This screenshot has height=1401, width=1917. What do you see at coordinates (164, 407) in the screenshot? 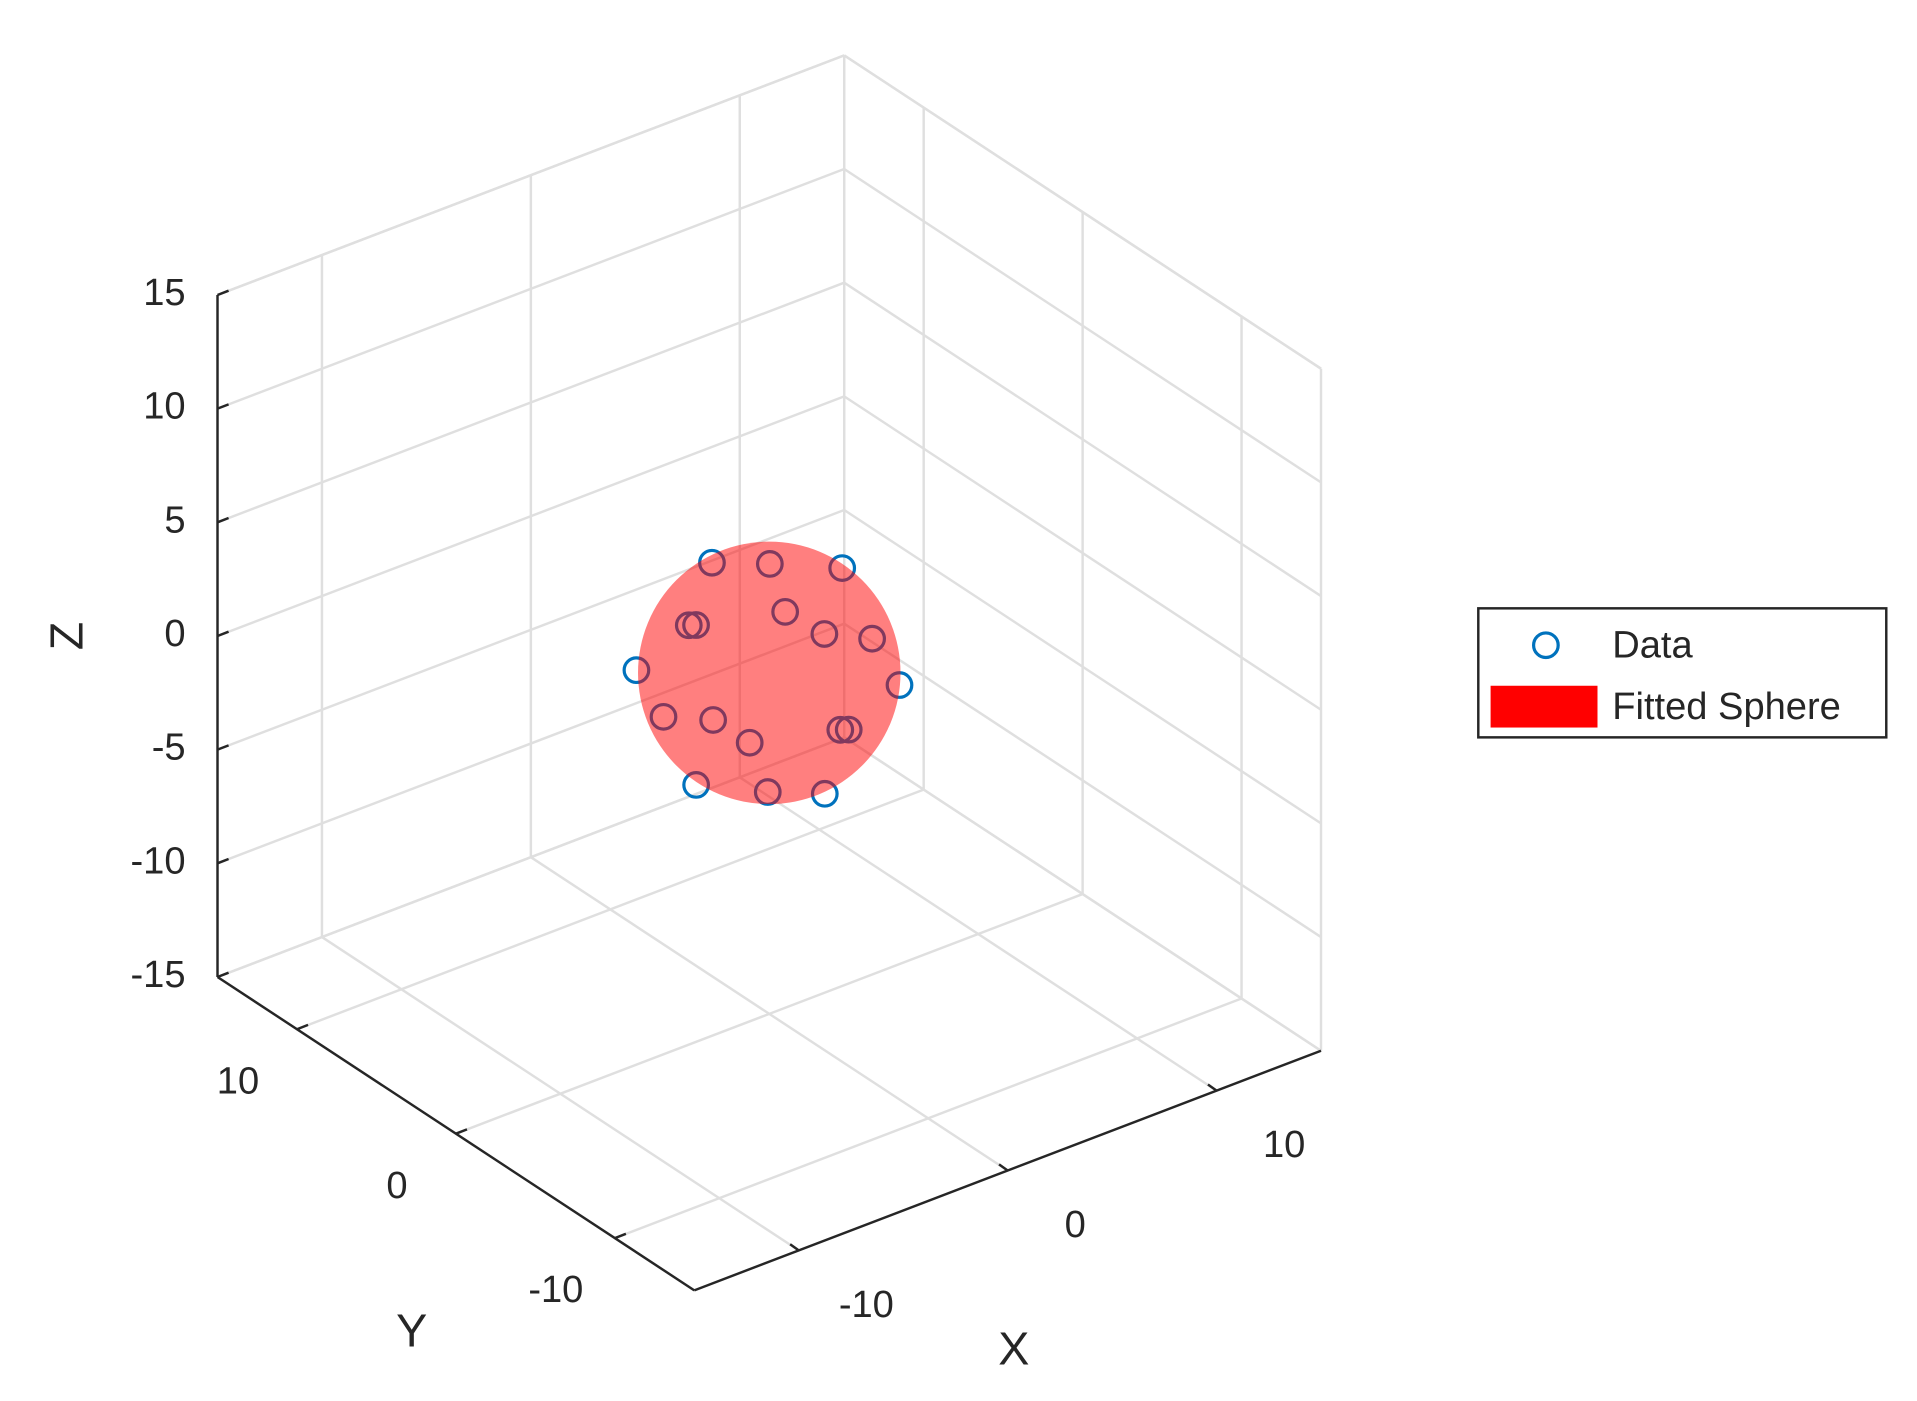
I see `z-tick-label: 10` at bounding box center [164, 407].